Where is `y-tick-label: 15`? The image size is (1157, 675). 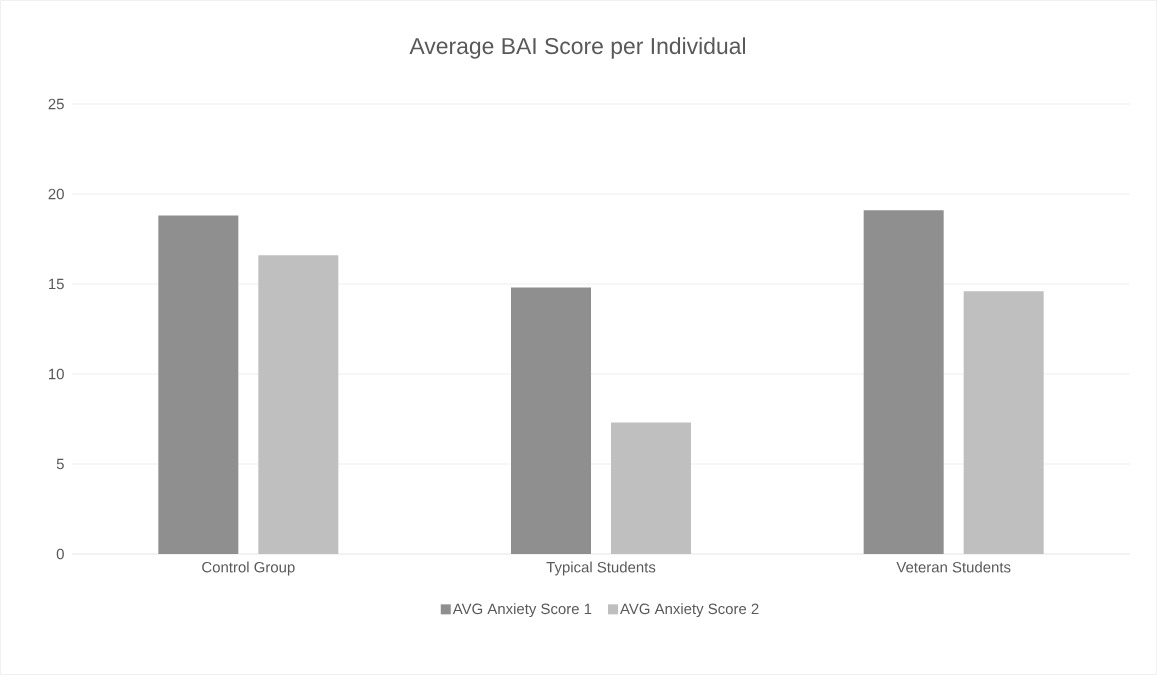 y-tick-label: 15 is located at coordinates (56, 284).